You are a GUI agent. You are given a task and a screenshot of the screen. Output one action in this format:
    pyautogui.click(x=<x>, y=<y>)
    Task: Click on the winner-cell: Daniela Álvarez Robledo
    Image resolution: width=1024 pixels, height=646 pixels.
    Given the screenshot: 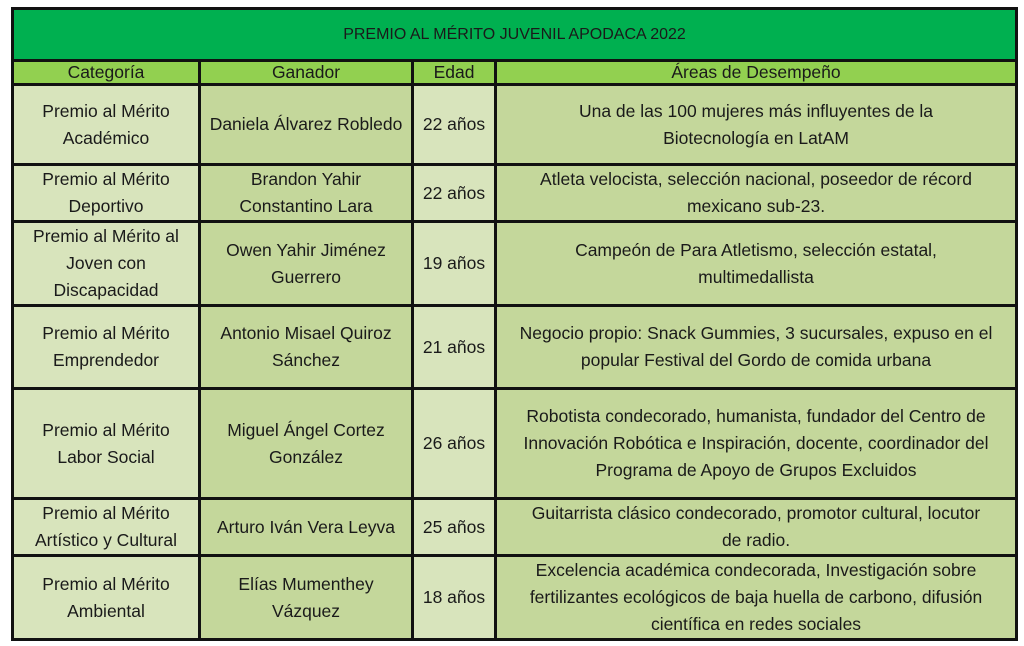 What is the action you would take?
    pyautogui.click(x=306, y=124)
    